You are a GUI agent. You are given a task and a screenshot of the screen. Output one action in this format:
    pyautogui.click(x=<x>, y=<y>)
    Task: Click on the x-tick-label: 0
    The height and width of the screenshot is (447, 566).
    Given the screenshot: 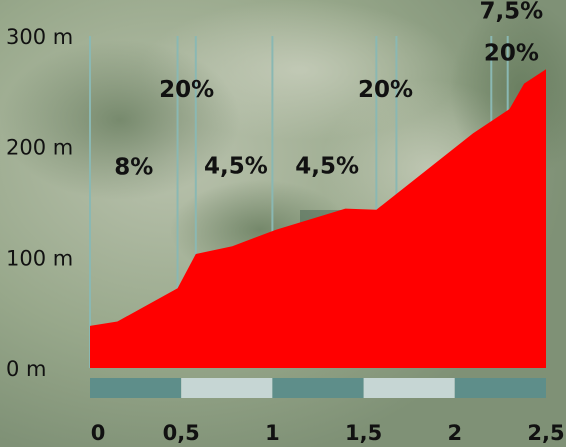 What is the action you would take?
    pyautogui.click(x=98, y=433)
    